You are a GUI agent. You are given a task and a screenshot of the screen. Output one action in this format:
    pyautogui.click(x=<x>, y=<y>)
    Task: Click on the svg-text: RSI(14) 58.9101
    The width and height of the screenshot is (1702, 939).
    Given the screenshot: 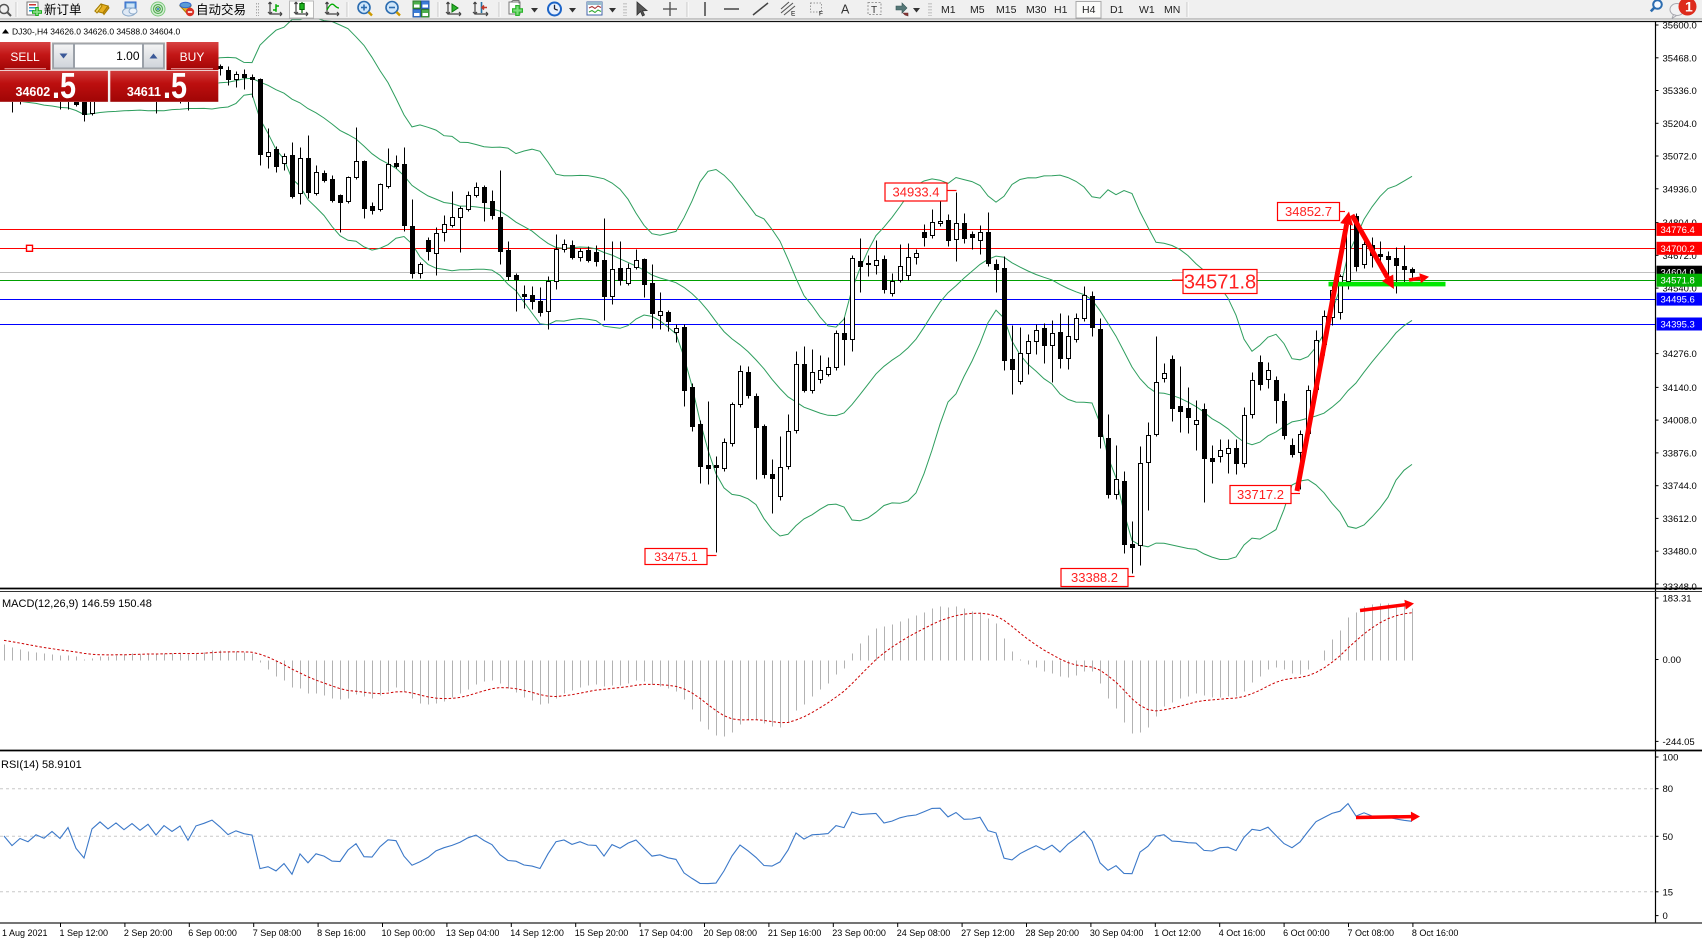 What is the action you would take?
    pyautogui.click(x=41, y=765)
    